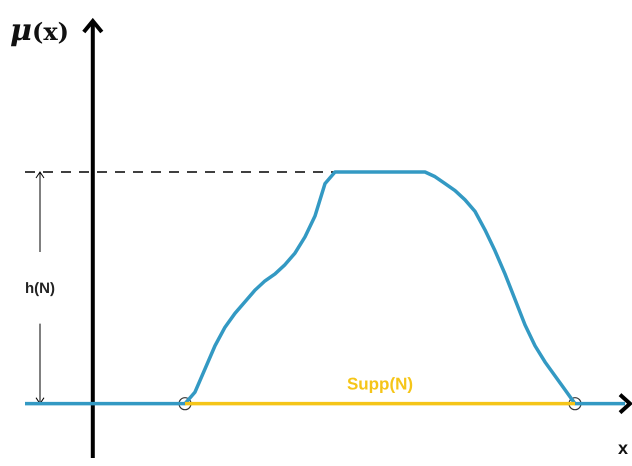 This screenshot has height=466, width=632. I want to click on annotation: h(N), so click(40, 288).